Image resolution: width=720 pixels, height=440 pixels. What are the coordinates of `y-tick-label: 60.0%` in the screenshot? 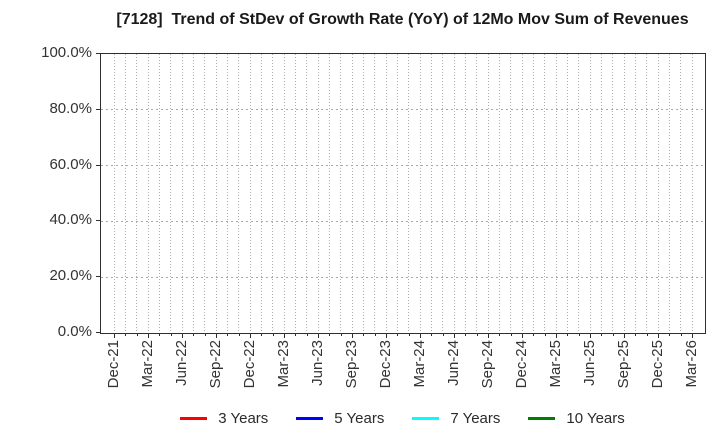 It's located at (70, 164).